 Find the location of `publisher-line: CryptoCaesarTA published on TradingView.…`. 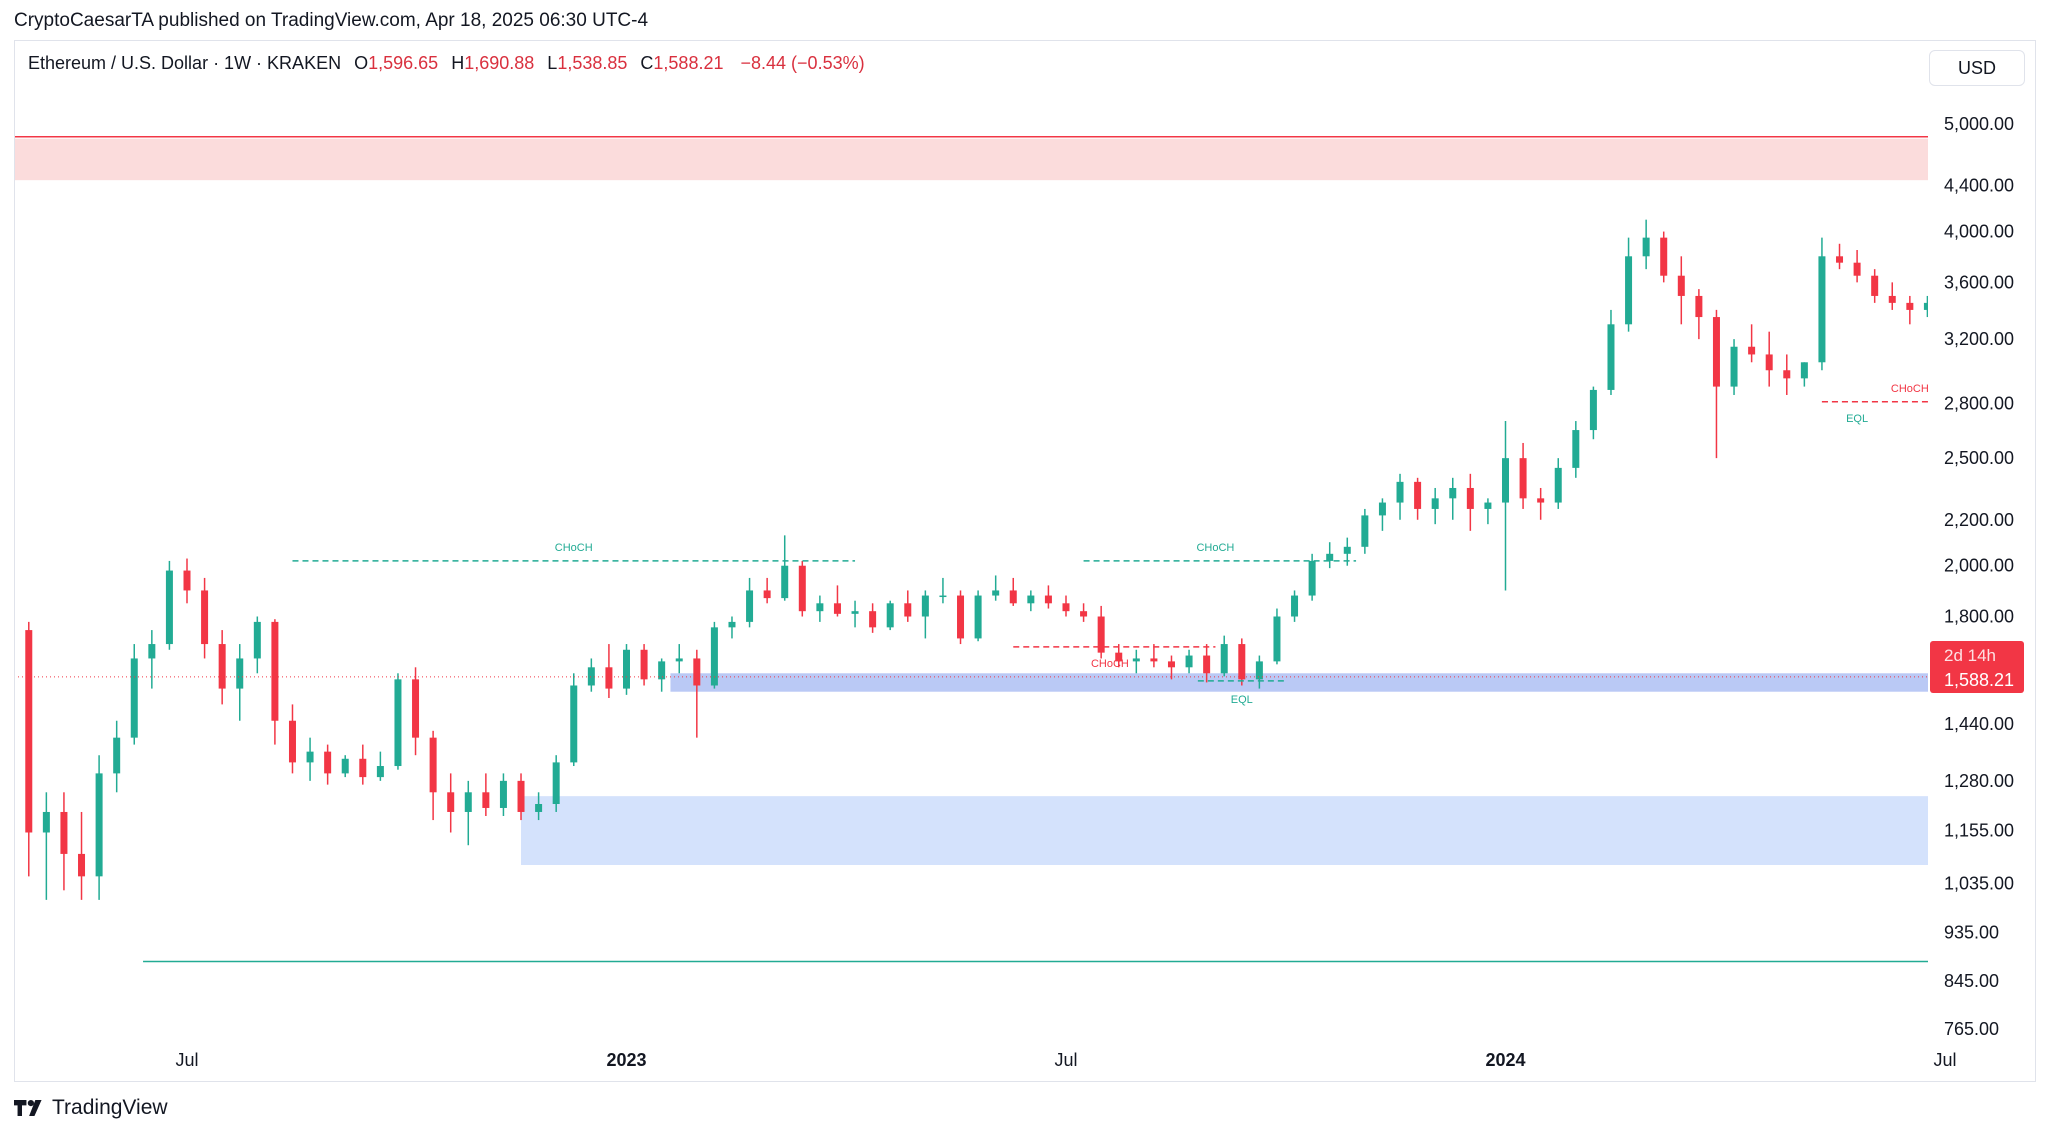

publisher-line: CryptoCaesarTA published on TradingView.… is located at coordinates (331, 20).